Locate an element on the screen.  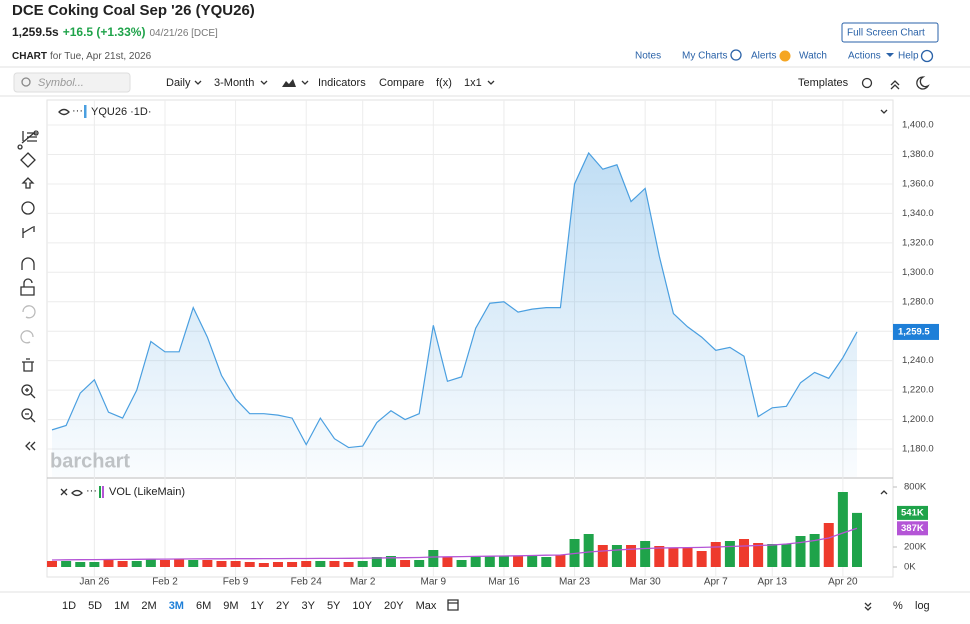
functions: f(x) is located at coordinates (444, 83).